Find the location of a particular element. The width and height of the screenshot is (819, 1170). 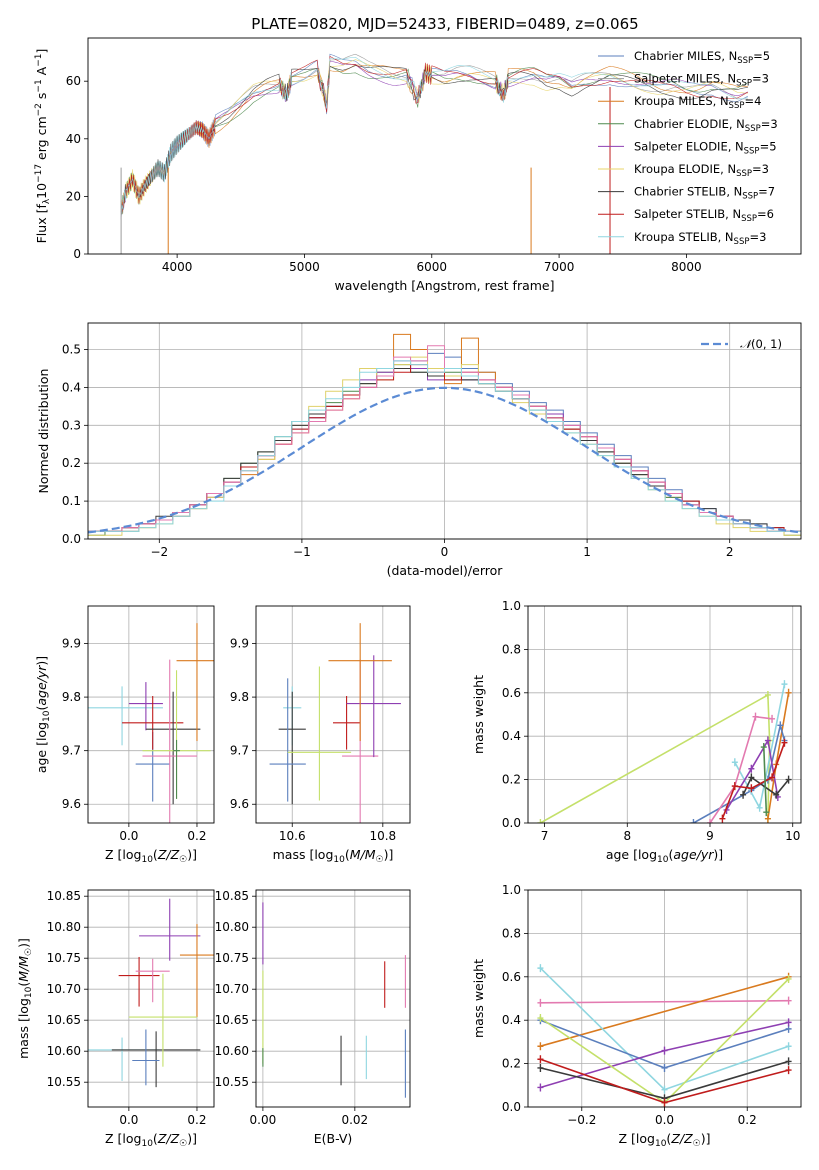

legend-entry: Salpeter ELODIE, NSSP=5 is located at coordinates (705, 147).